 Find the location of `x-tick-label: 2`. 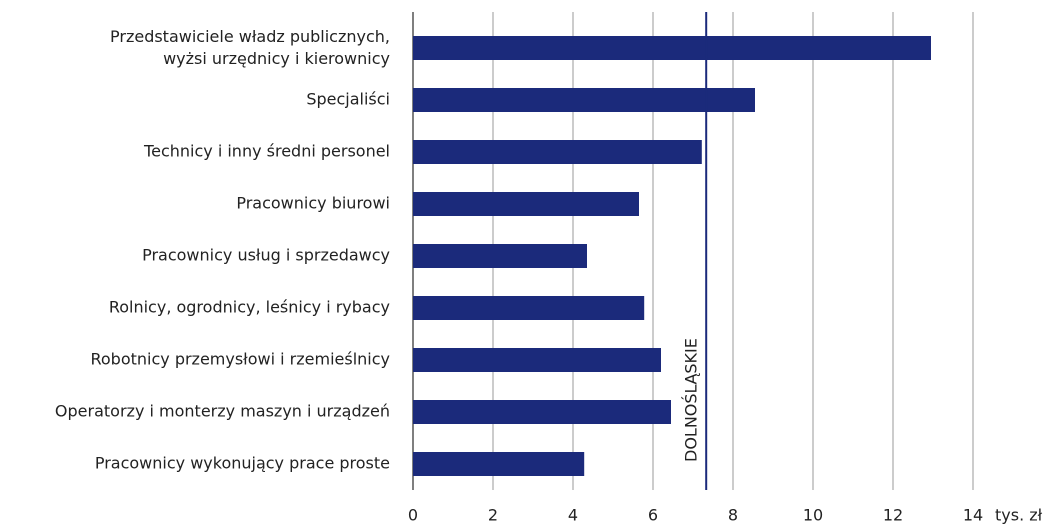

x-tick-label: 2 is located at coordinates (493, 515).